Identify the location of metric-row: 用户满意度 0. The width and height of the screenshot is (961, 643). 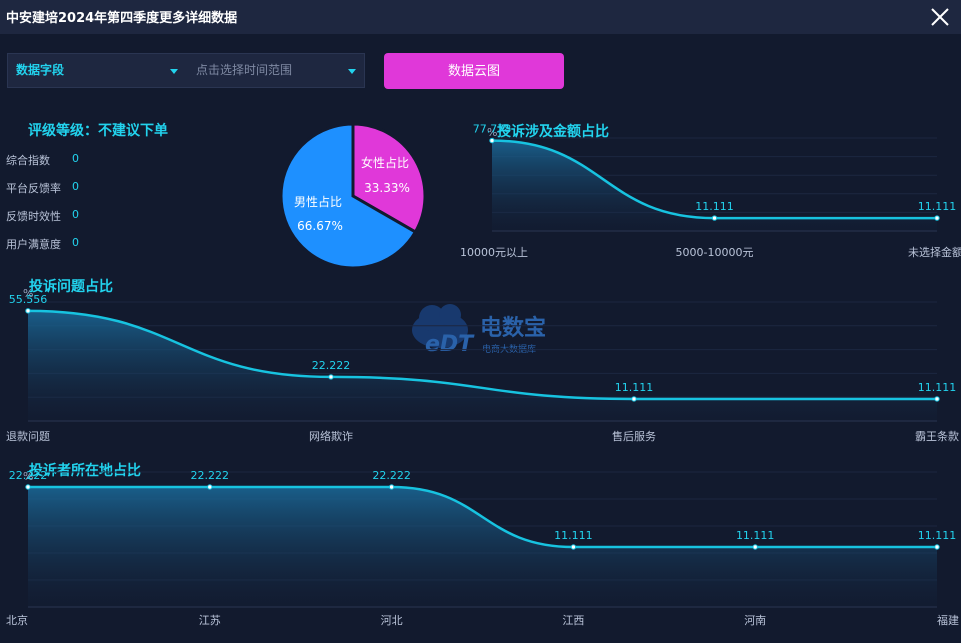
(42, 244).